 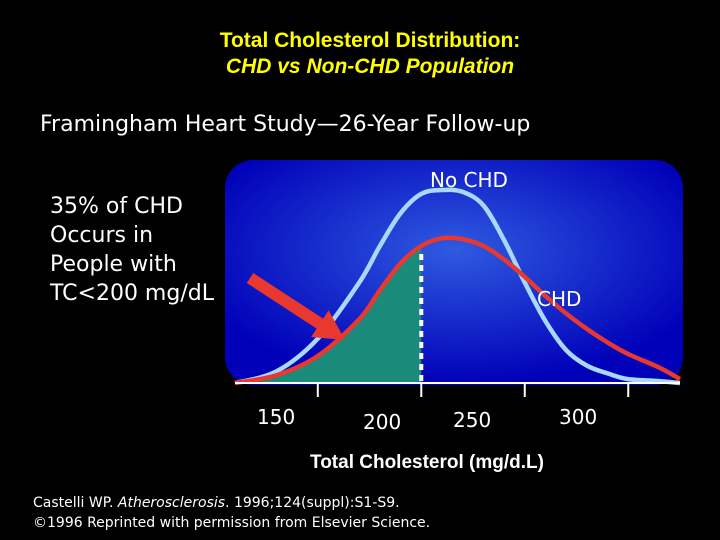 What do you see at coordinates (427, 462) in the screenshot?
I see `x-axis-label: Total Cholesterol (mg/d.L)` at bounding box center [427, 462].